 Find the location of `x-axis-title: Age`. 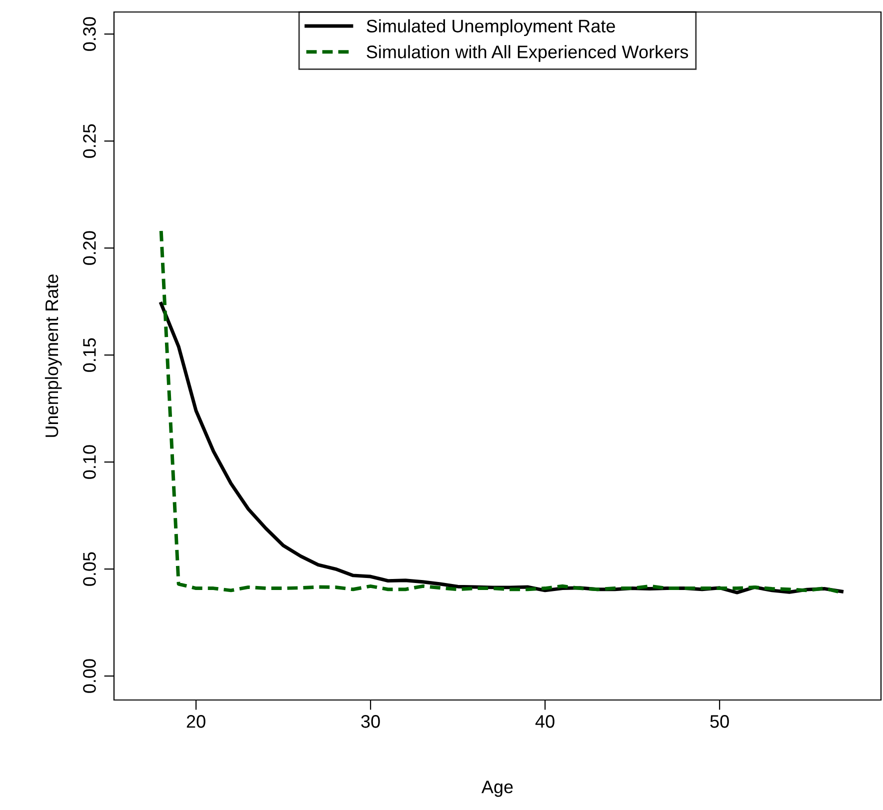

x-axis-title: Age is located at coordinates (497, 788).